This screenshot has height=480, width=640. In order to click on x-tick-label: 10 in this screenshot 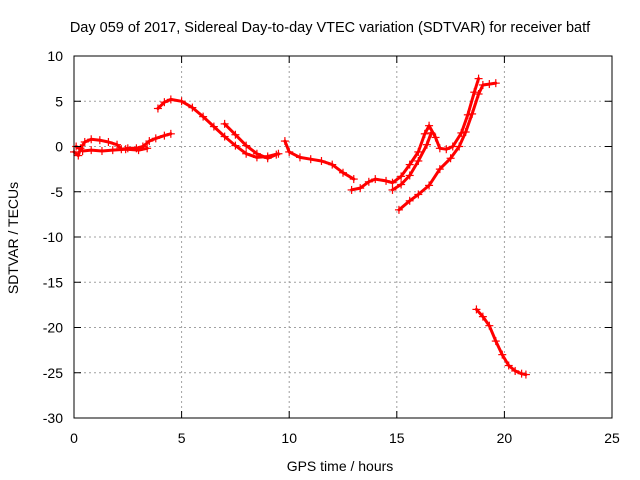, I will do `click(289, 438)`.